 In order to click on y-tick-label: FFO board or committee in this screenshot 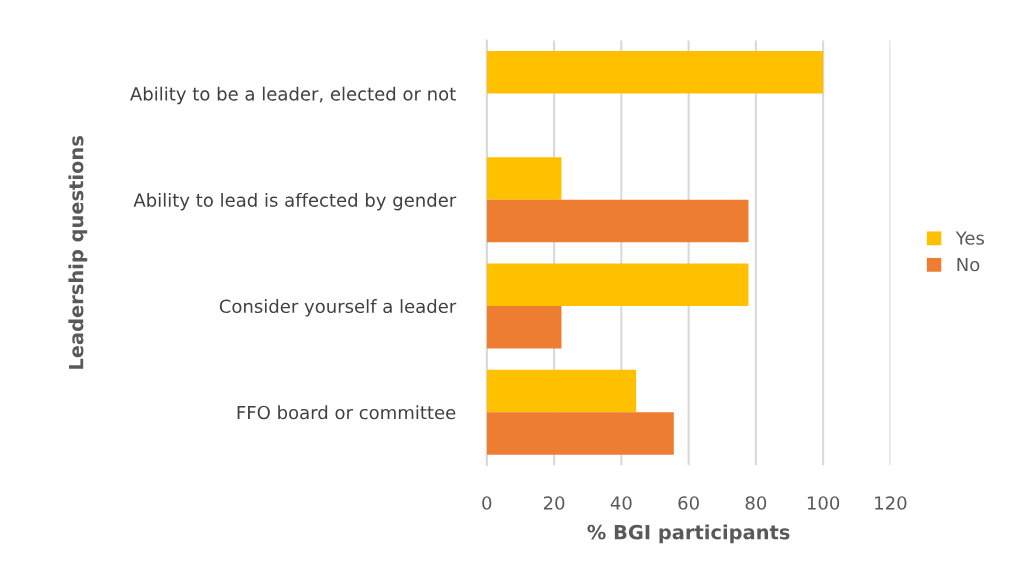, I will do `click(346, 412)`.